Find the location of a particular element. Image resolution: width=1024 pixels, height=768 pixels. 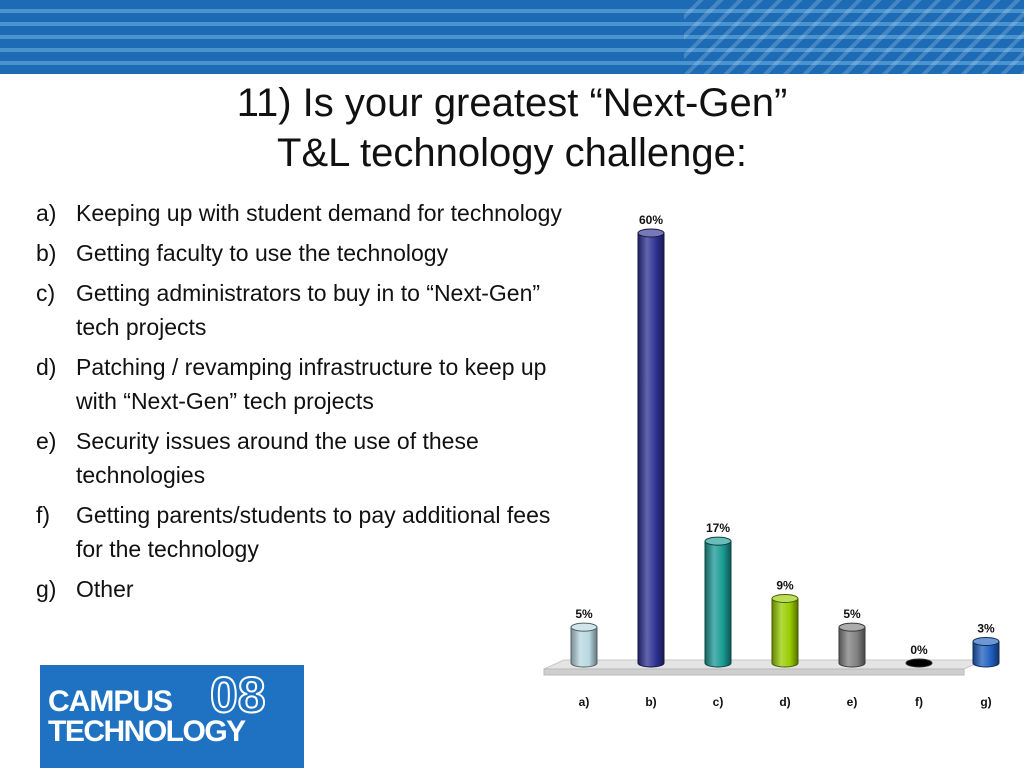

logo-year: 08 is located at coordinates (238, 695).